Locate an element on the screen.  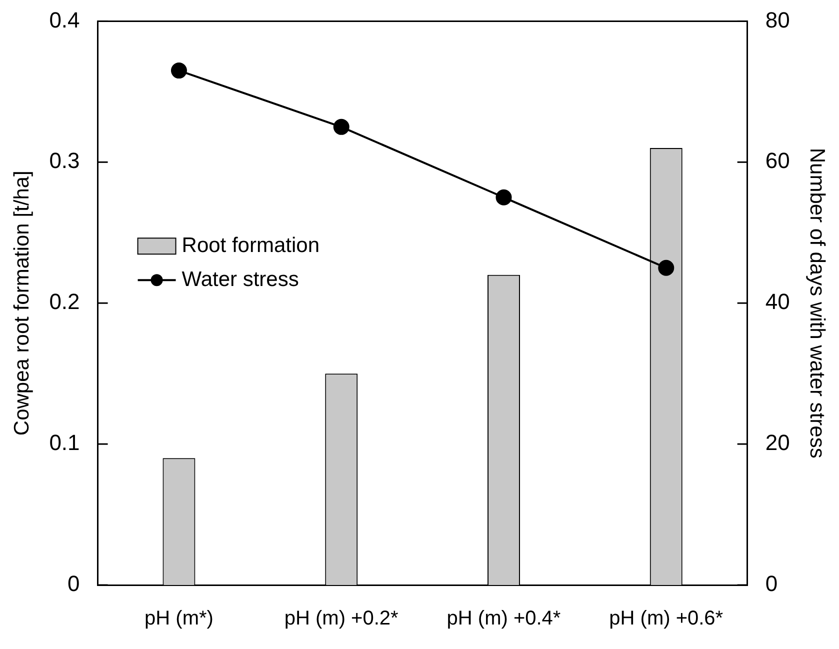
x-tick-label: pH (m) +0.2* is located at coordinates (341, 619).